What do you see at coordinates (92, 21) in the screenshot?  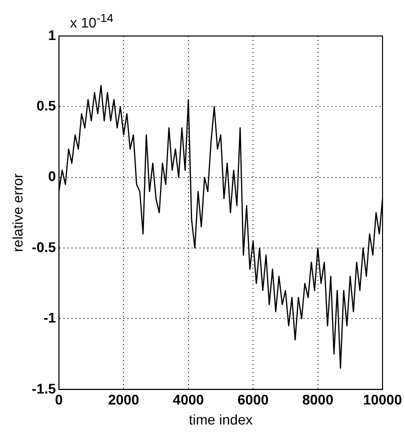 I see `text: x 10$^{-14}$` at bounding box center [92, 21].